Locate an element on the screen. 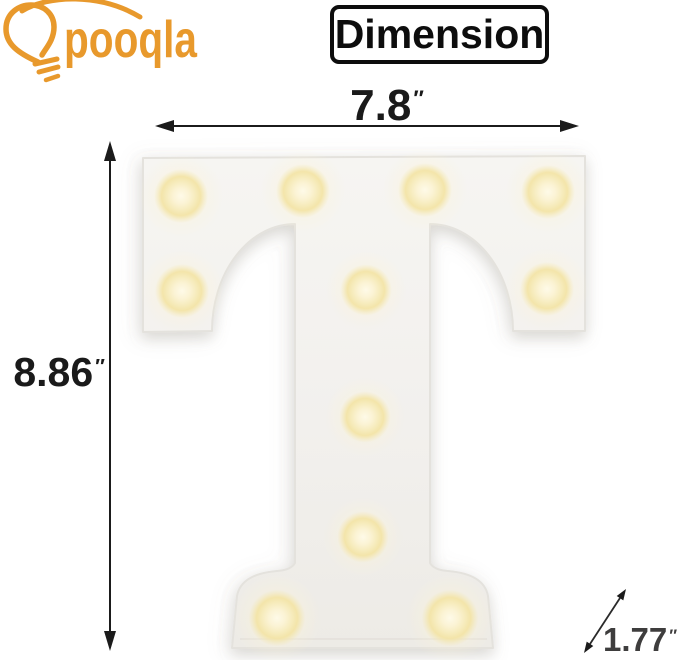 The width and height of the screenshot is (679, 660). brand-name: pooqla is located at coordinates (131, 40).